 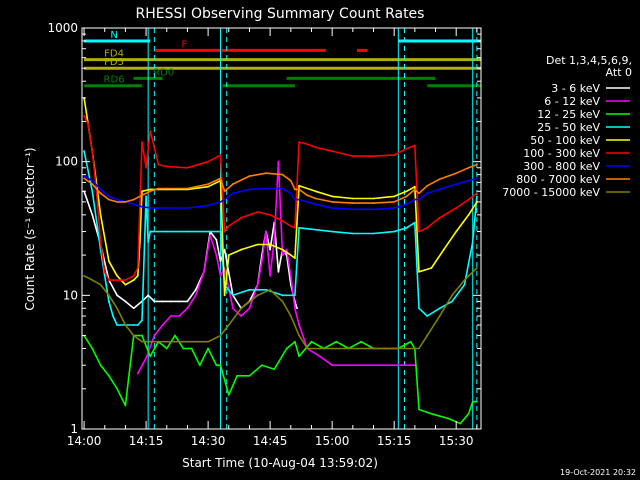 I want to click on legend-label-25-50-kev: 25 - 50 keV, so click(x=568, y=127).